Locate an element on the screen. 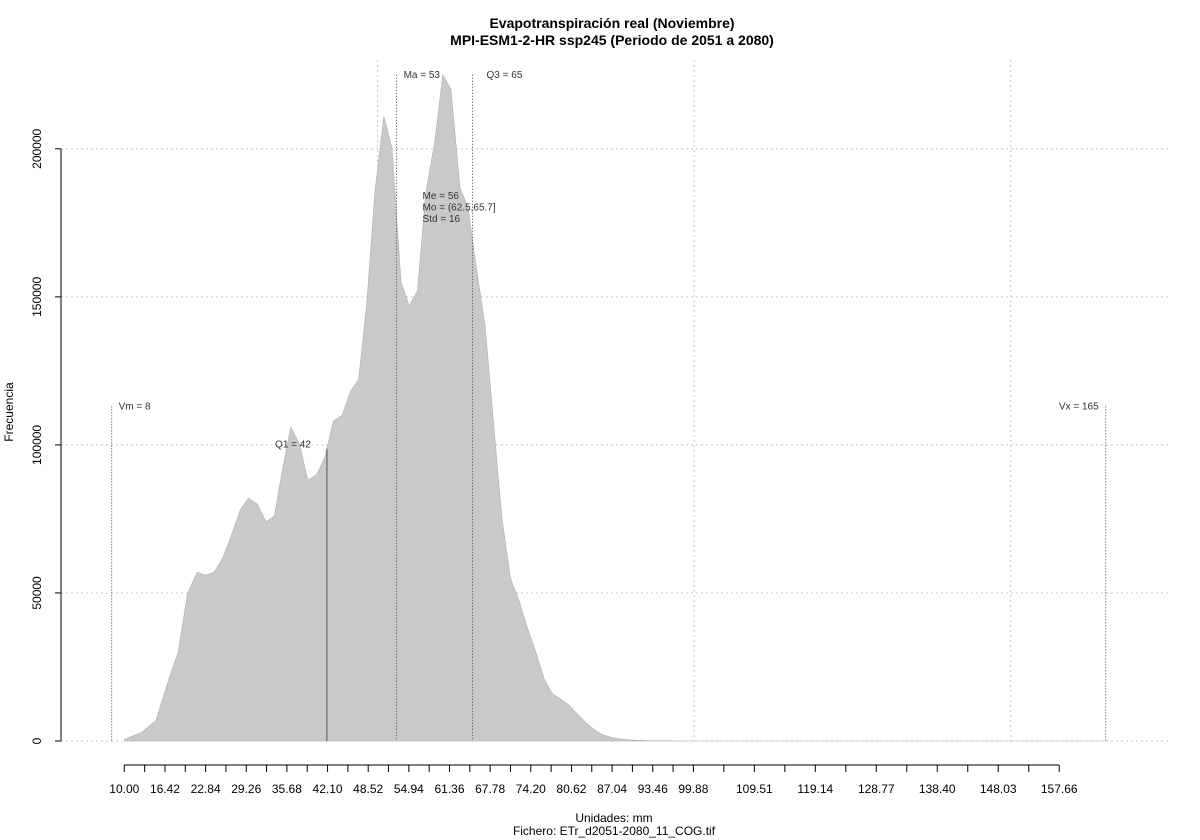 This screenshot has height=840, width=1200. x-tick-label: 29.26 is located at coordinates (246, 789).